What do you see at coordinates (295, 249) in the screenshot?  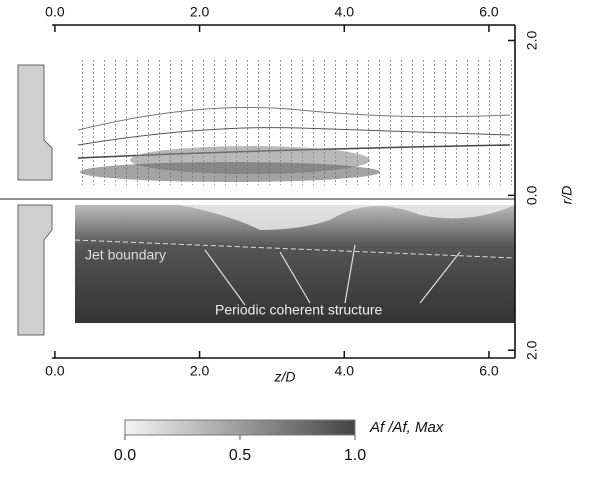 I see `jet-boundary-line` at bounding box center [295, 249].